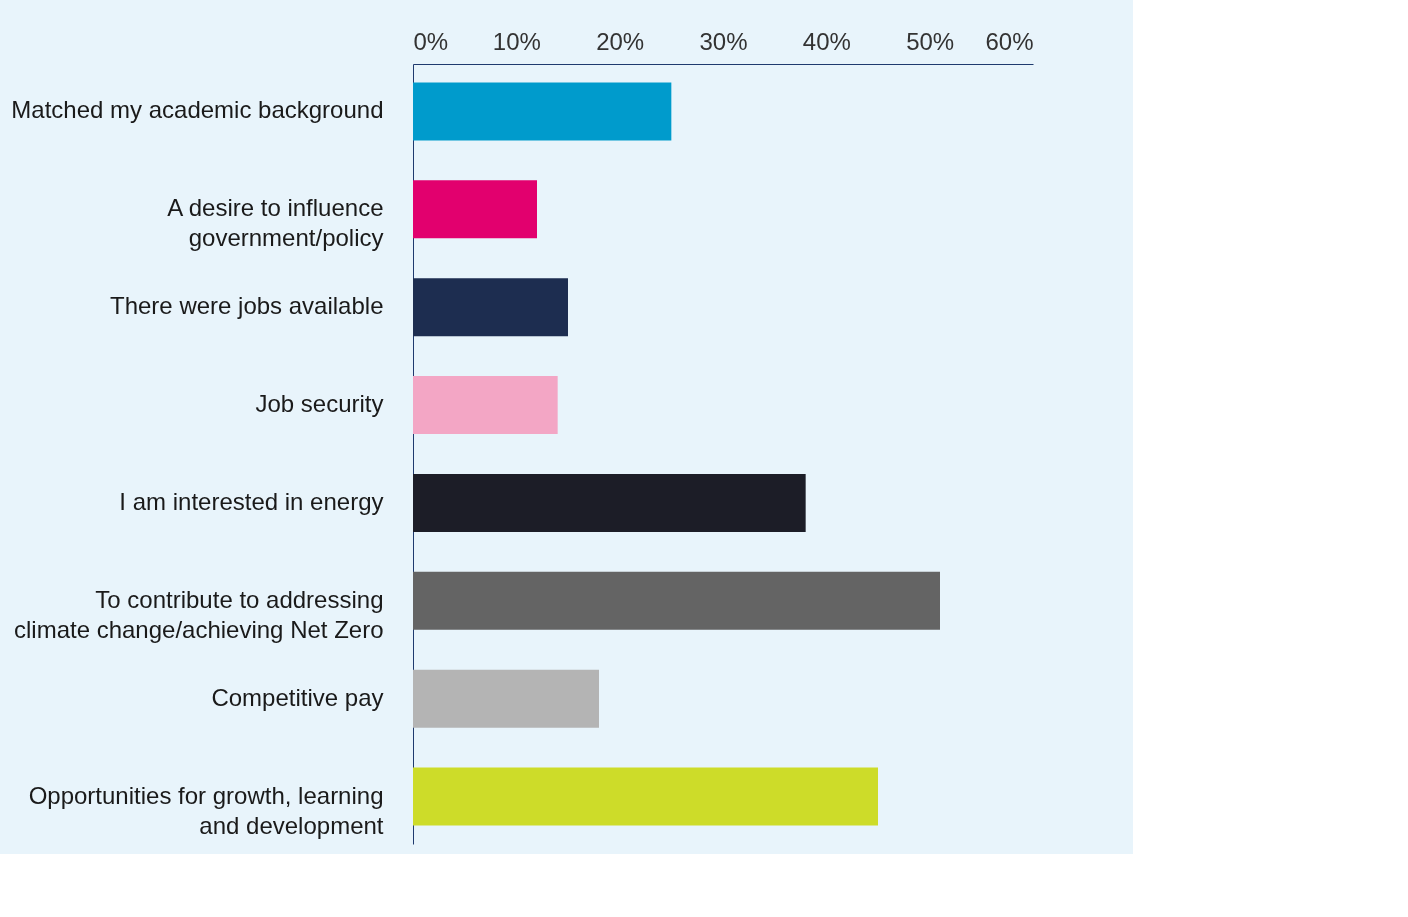  Describe the element at coordinates (297, 697) in the screenshot. I see `y-tick-label: Competitive pay` at that location.